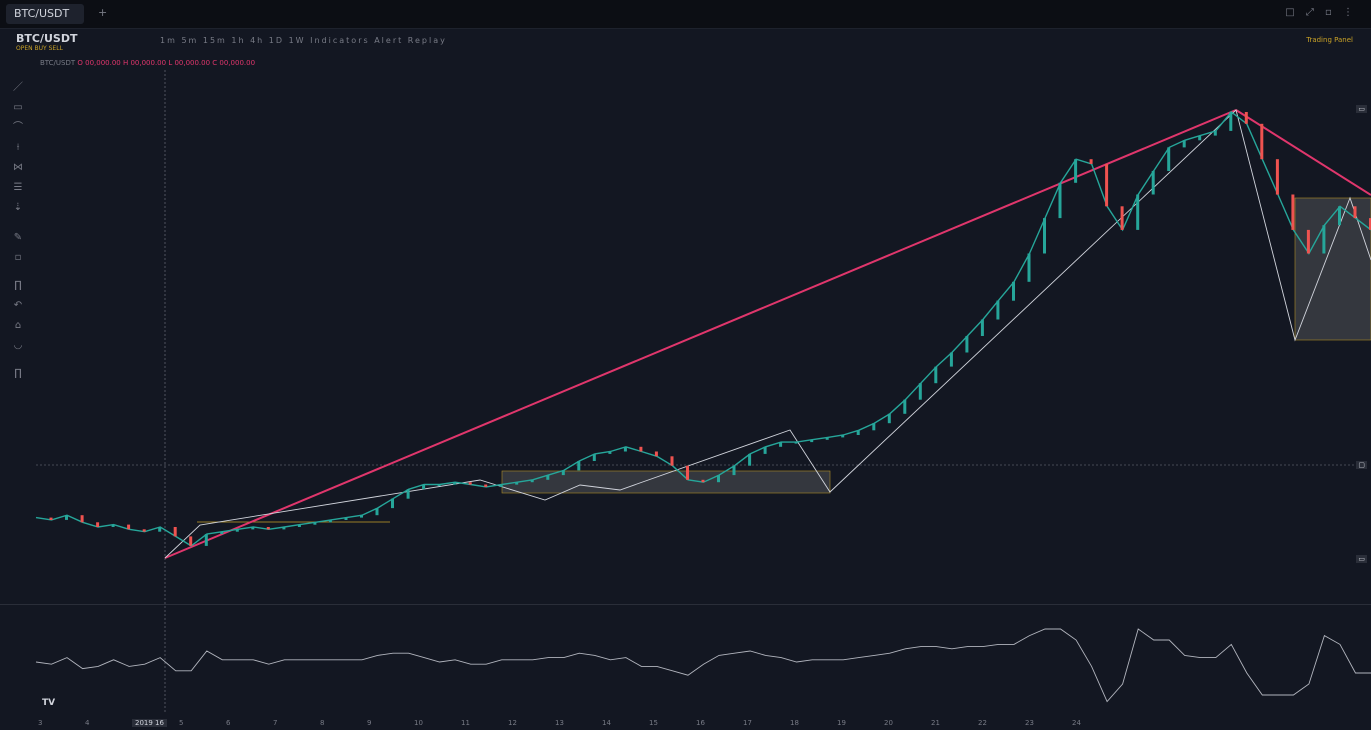  Describe the element at coordinates (192, 40) in the screenshot. I see `toolbar-item-1: 5m` at that location.